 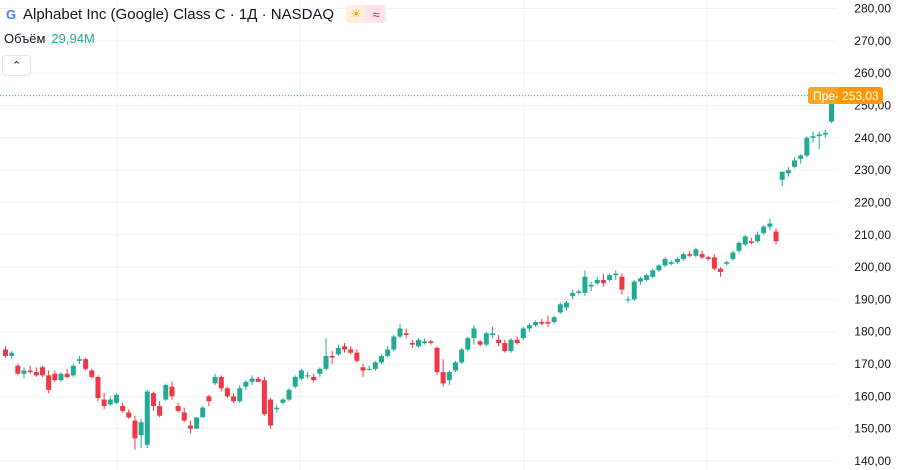 I want to click on y-tick-label: 150,00, so click(x=872, y=429).